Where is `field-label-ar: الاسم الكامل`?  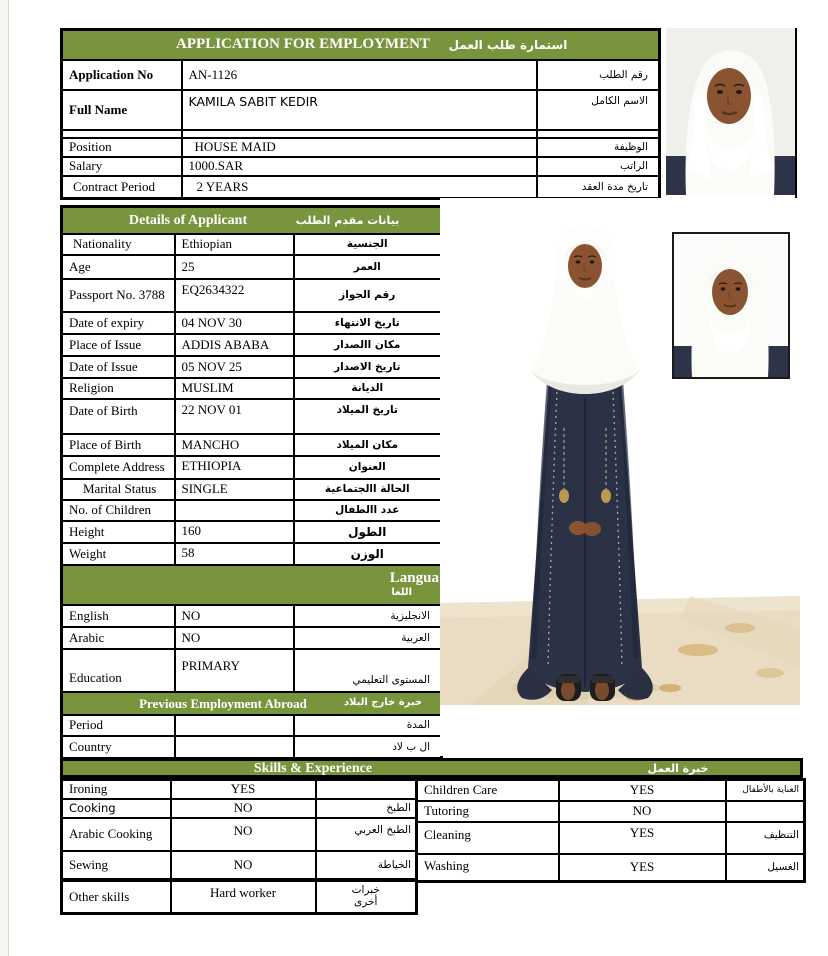 field-label-ar: الاسم الكامل is located at coordinates (598, 109).